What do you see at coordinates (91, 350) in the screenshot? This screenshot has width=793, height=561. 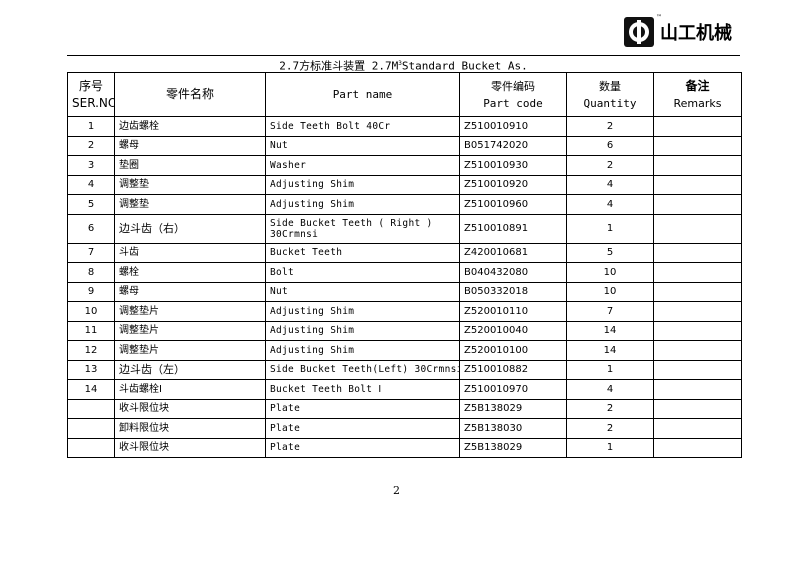 I see `cell-ser-no: 12` at bounding box center [91, 350].